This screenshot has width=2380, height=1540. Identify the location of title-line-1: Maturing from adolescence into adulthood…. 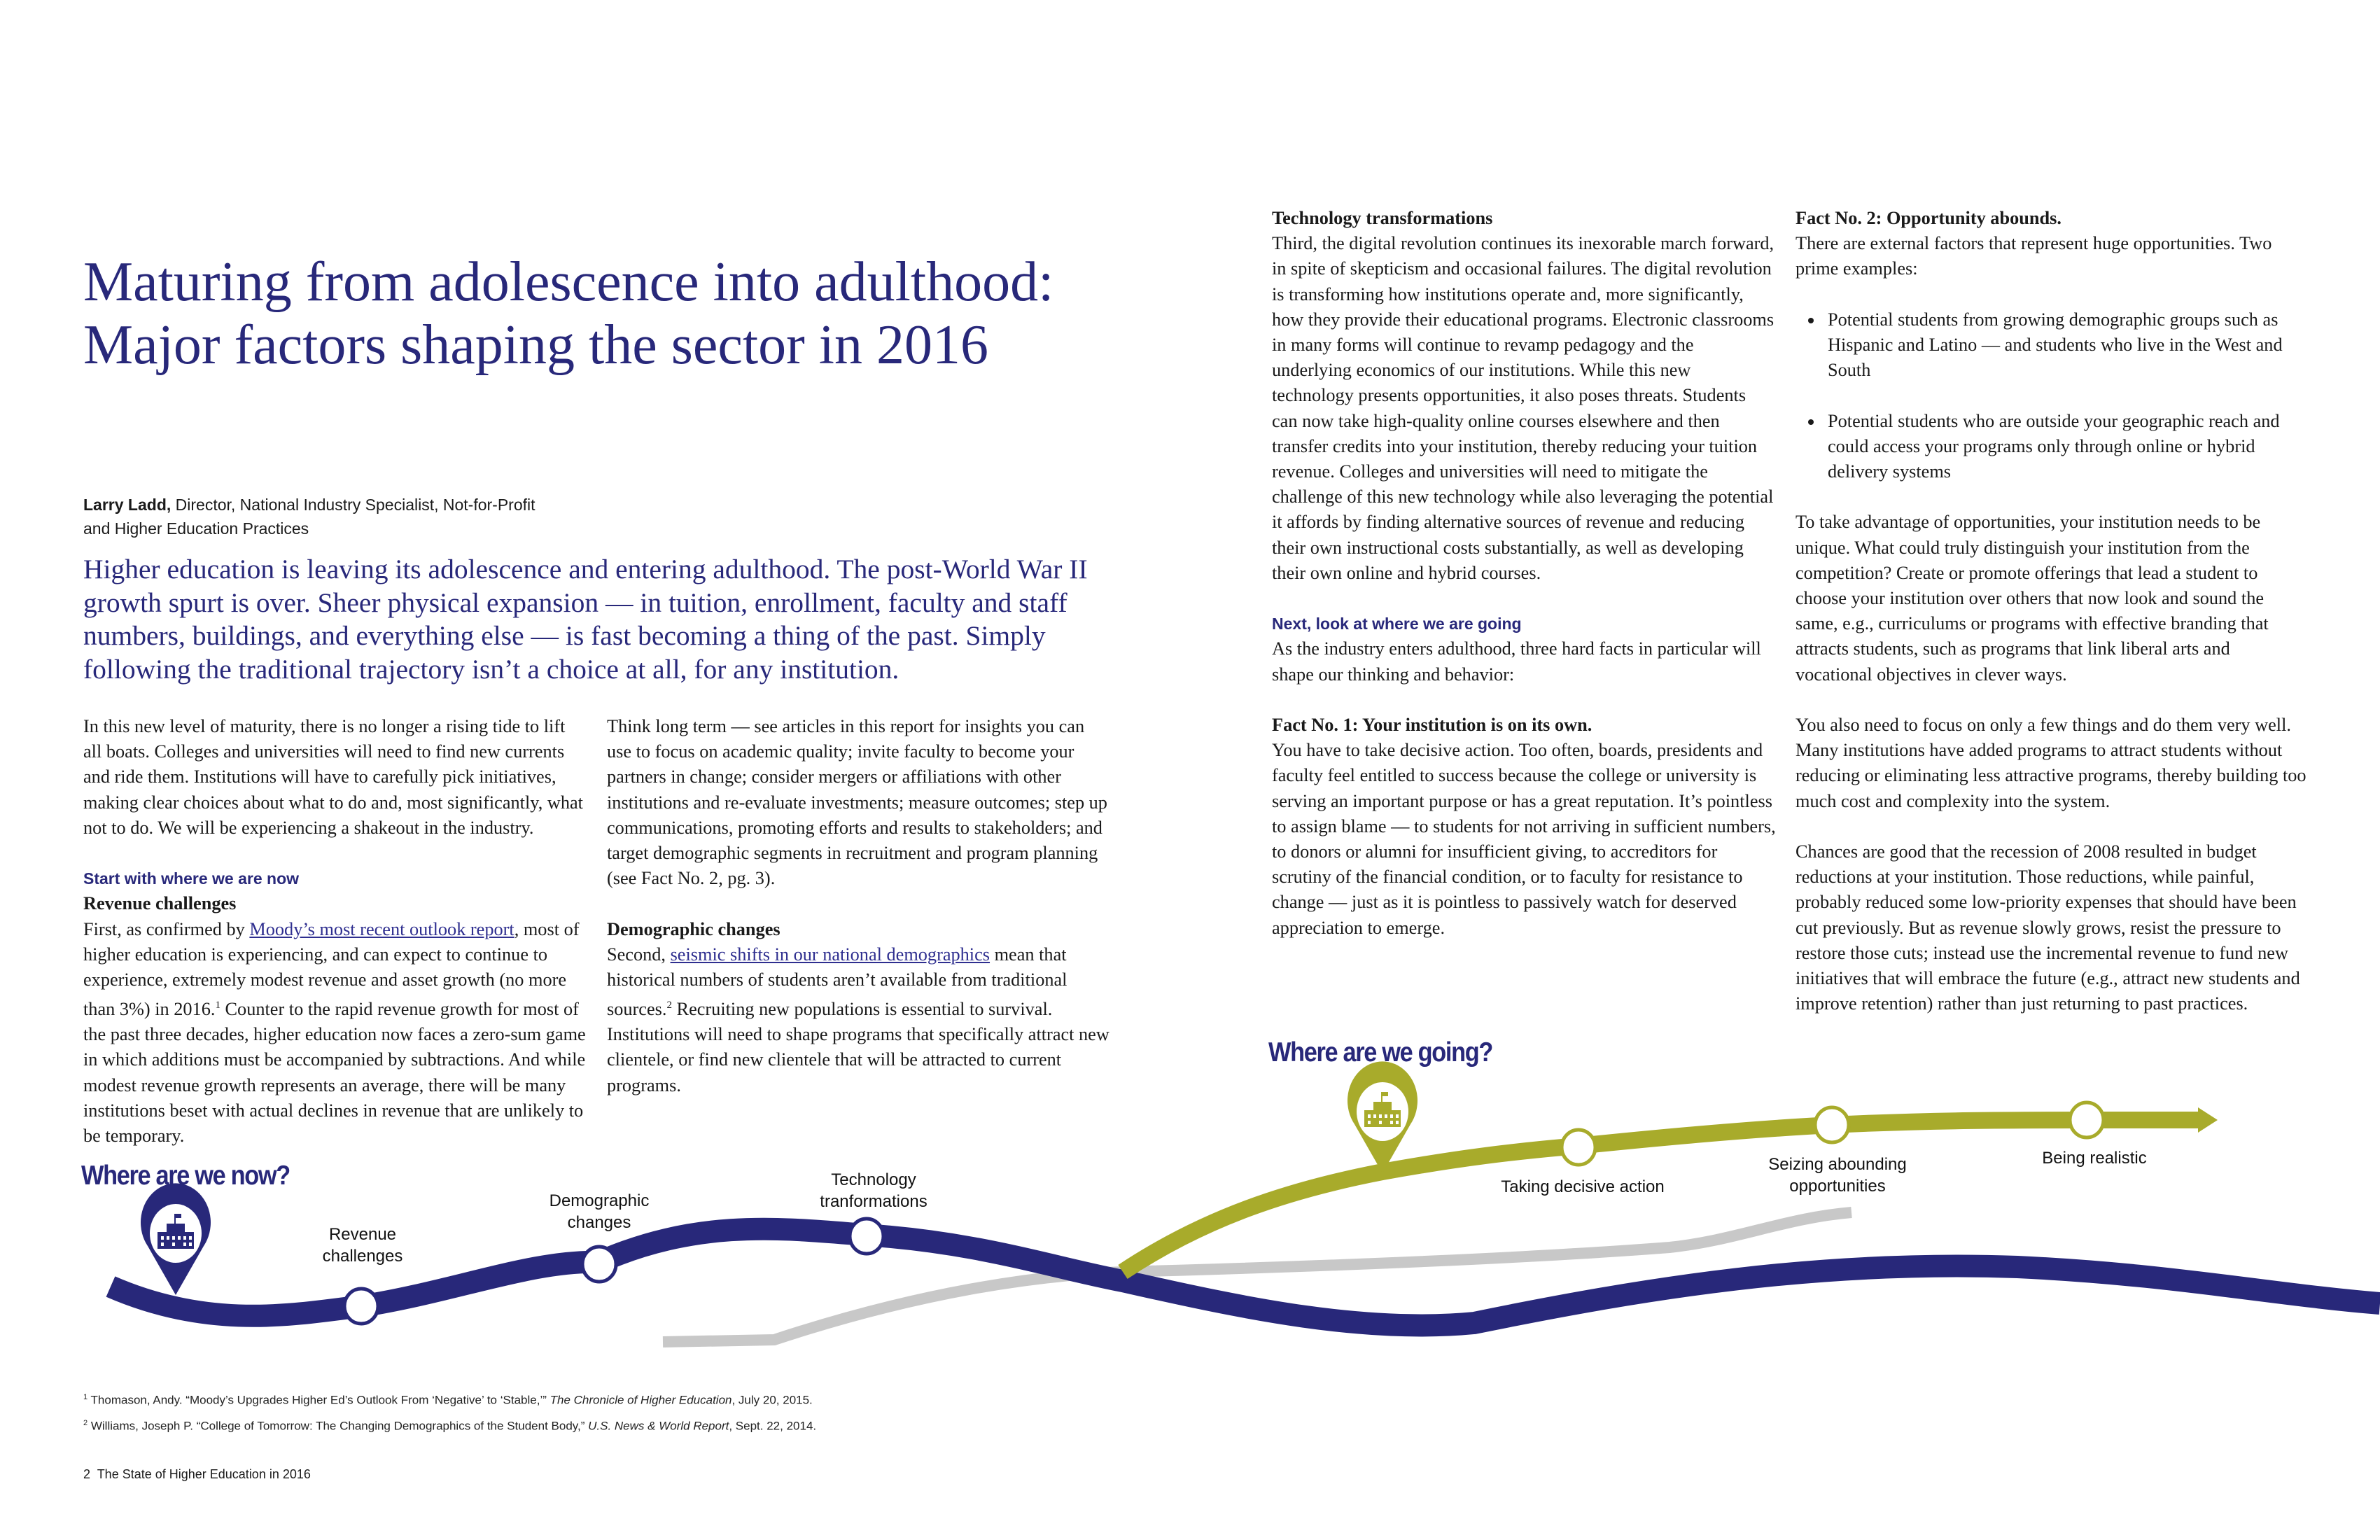
(568, 282).